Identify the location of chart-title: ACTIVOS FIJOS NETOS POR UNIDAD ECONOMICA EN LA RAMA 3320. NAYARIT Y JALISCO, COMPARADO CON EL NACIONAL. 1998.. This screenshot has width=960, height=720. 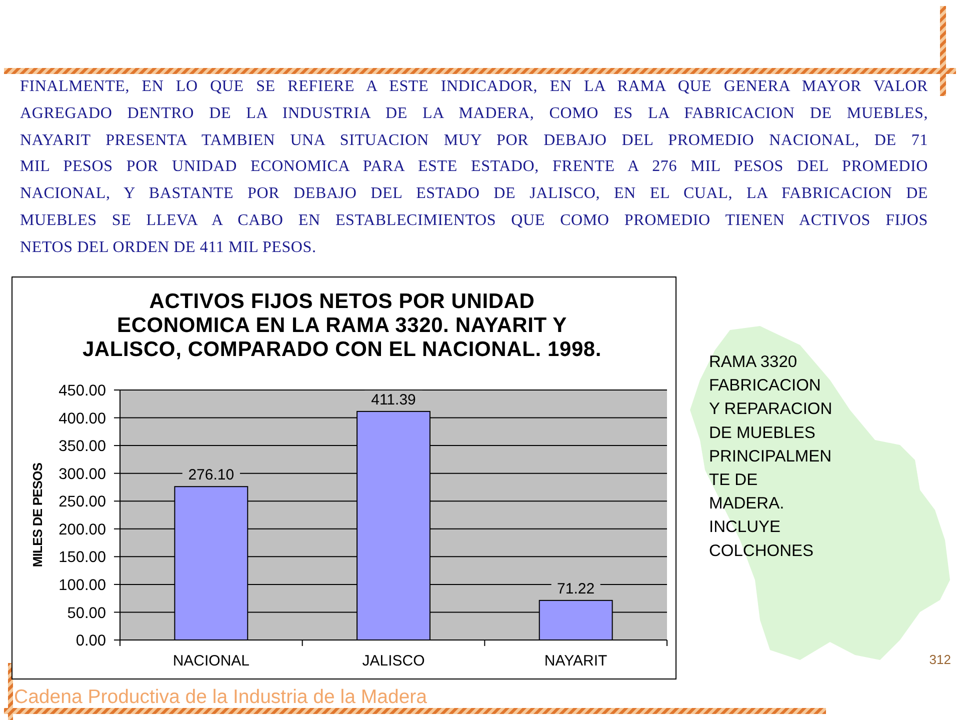
(342, 325).